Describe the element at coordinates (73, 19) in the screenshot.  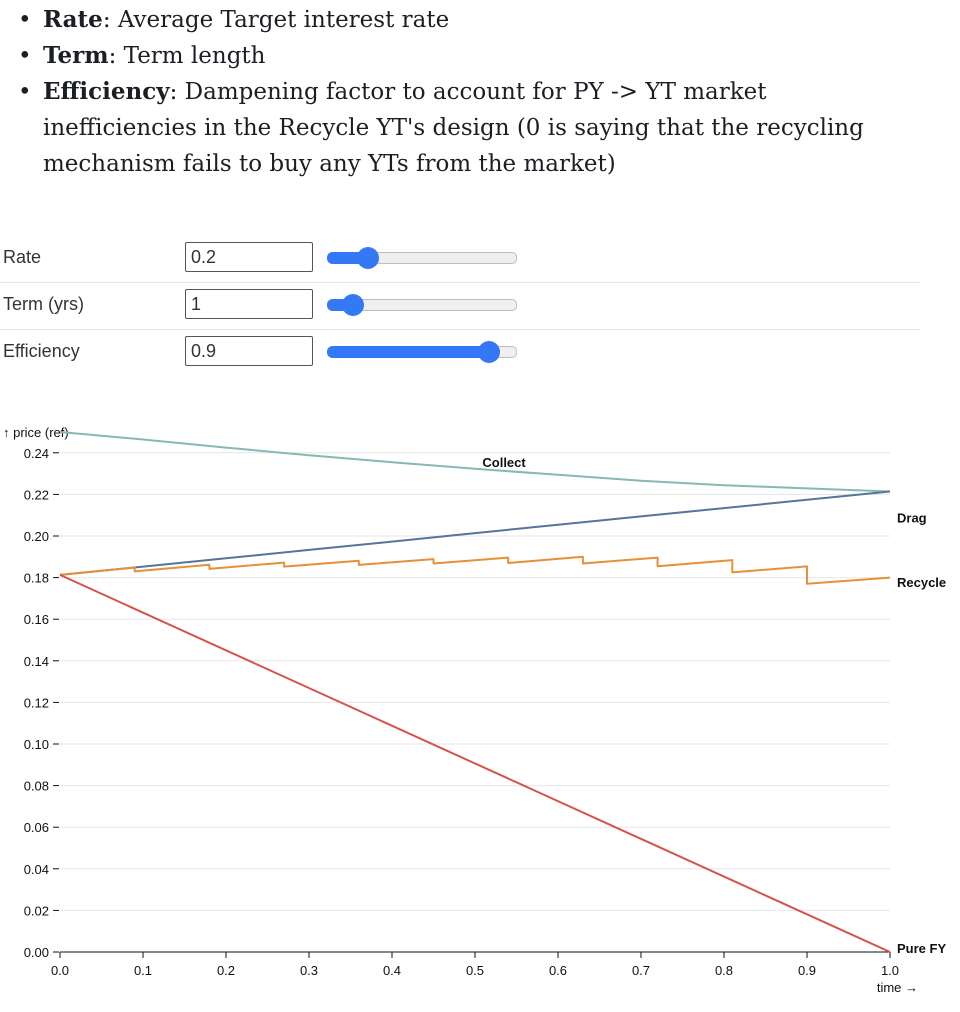
I see `note-term: Rate` at that location.